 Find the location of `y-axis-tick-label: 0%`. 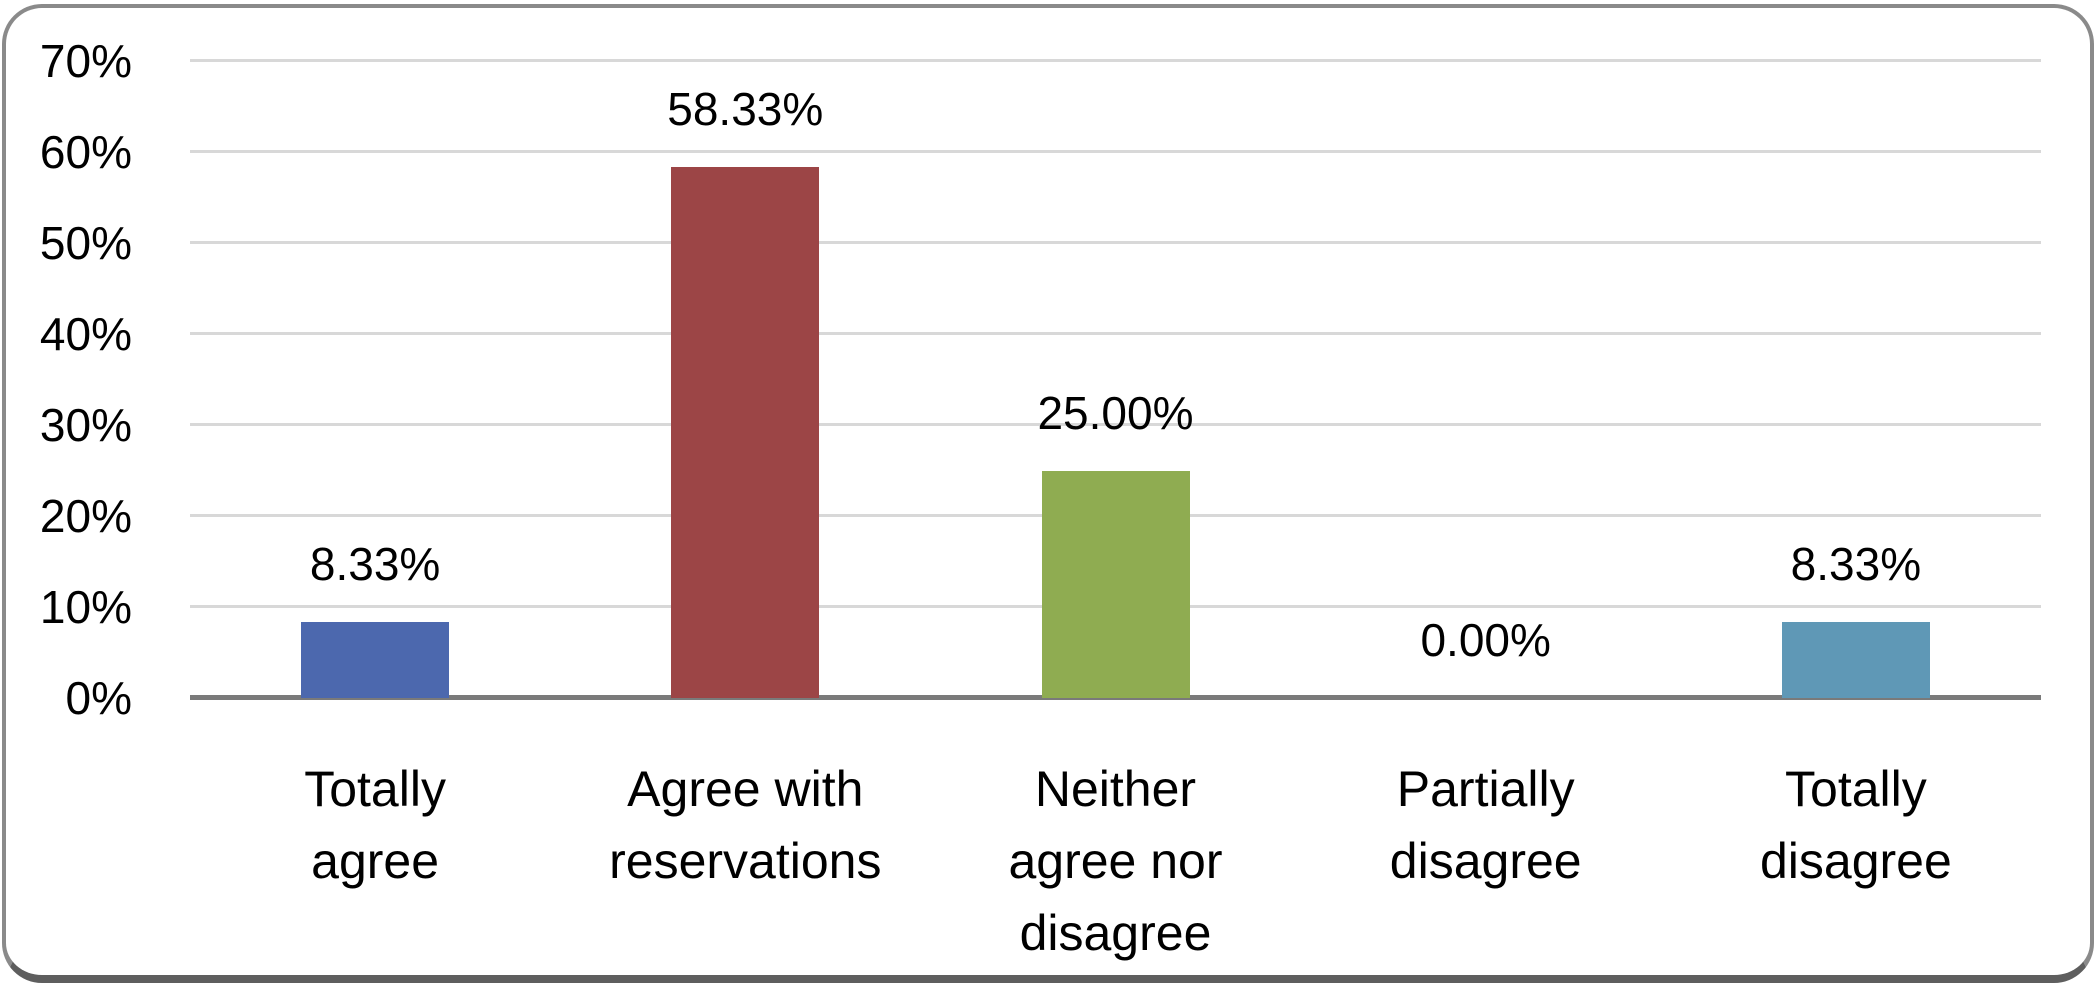

y-axis-tick-label: 0% is located at coordinates (98, 698).